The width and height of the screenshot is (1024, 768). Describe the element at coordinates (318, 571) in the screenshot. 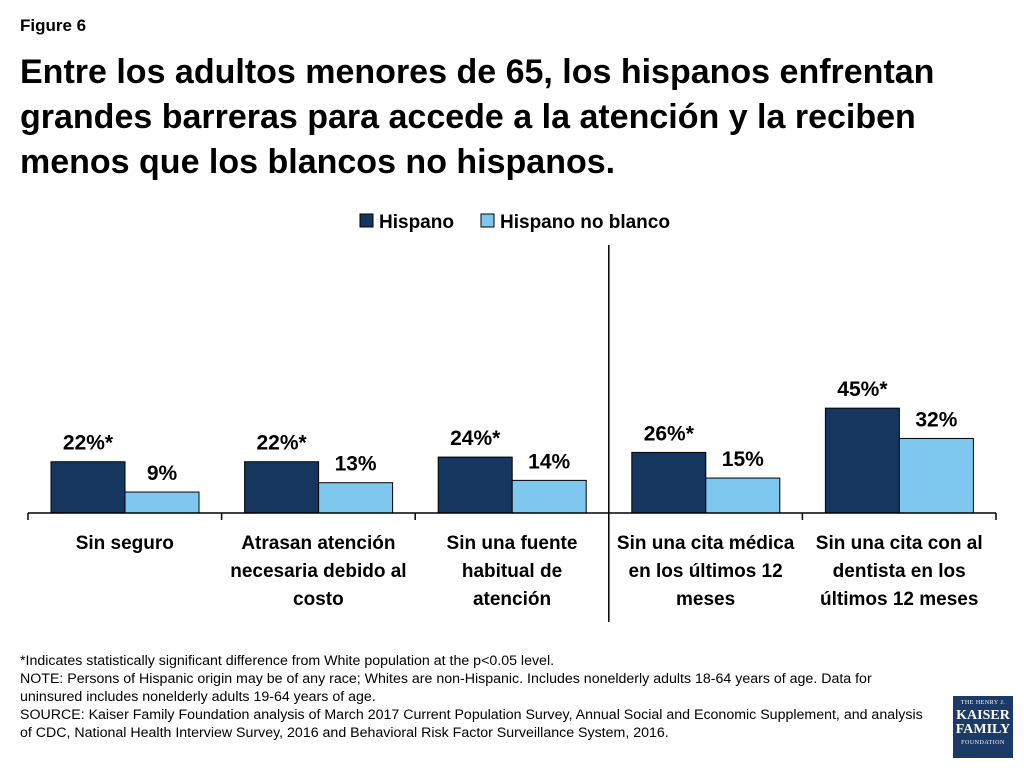

I see `category-label-2: Atrasan atención necesaria debido al costo` at that location.